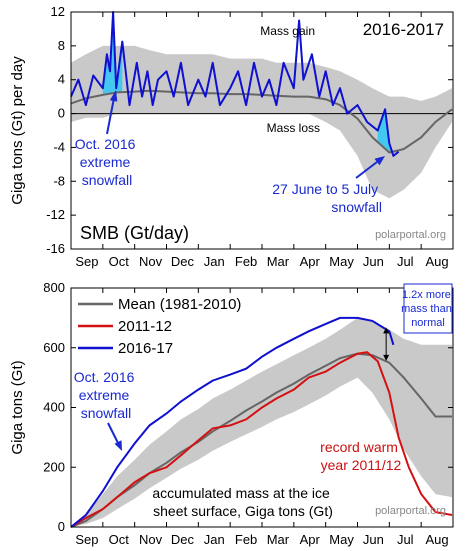 This screenshot has width=474, height=551. Describe the element at coordinates (403, 29) in the screenshot. I see `top-chart-title: 2016-2017` at that location.